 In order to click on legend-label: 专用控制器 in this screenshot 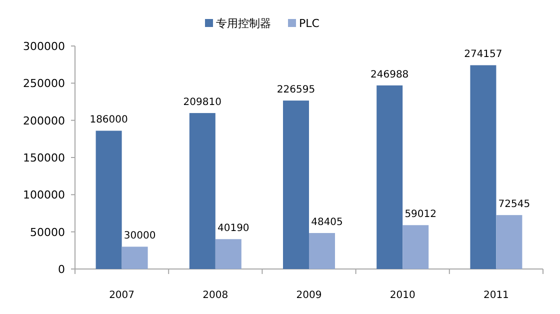, I will do `click(243, 23)`.